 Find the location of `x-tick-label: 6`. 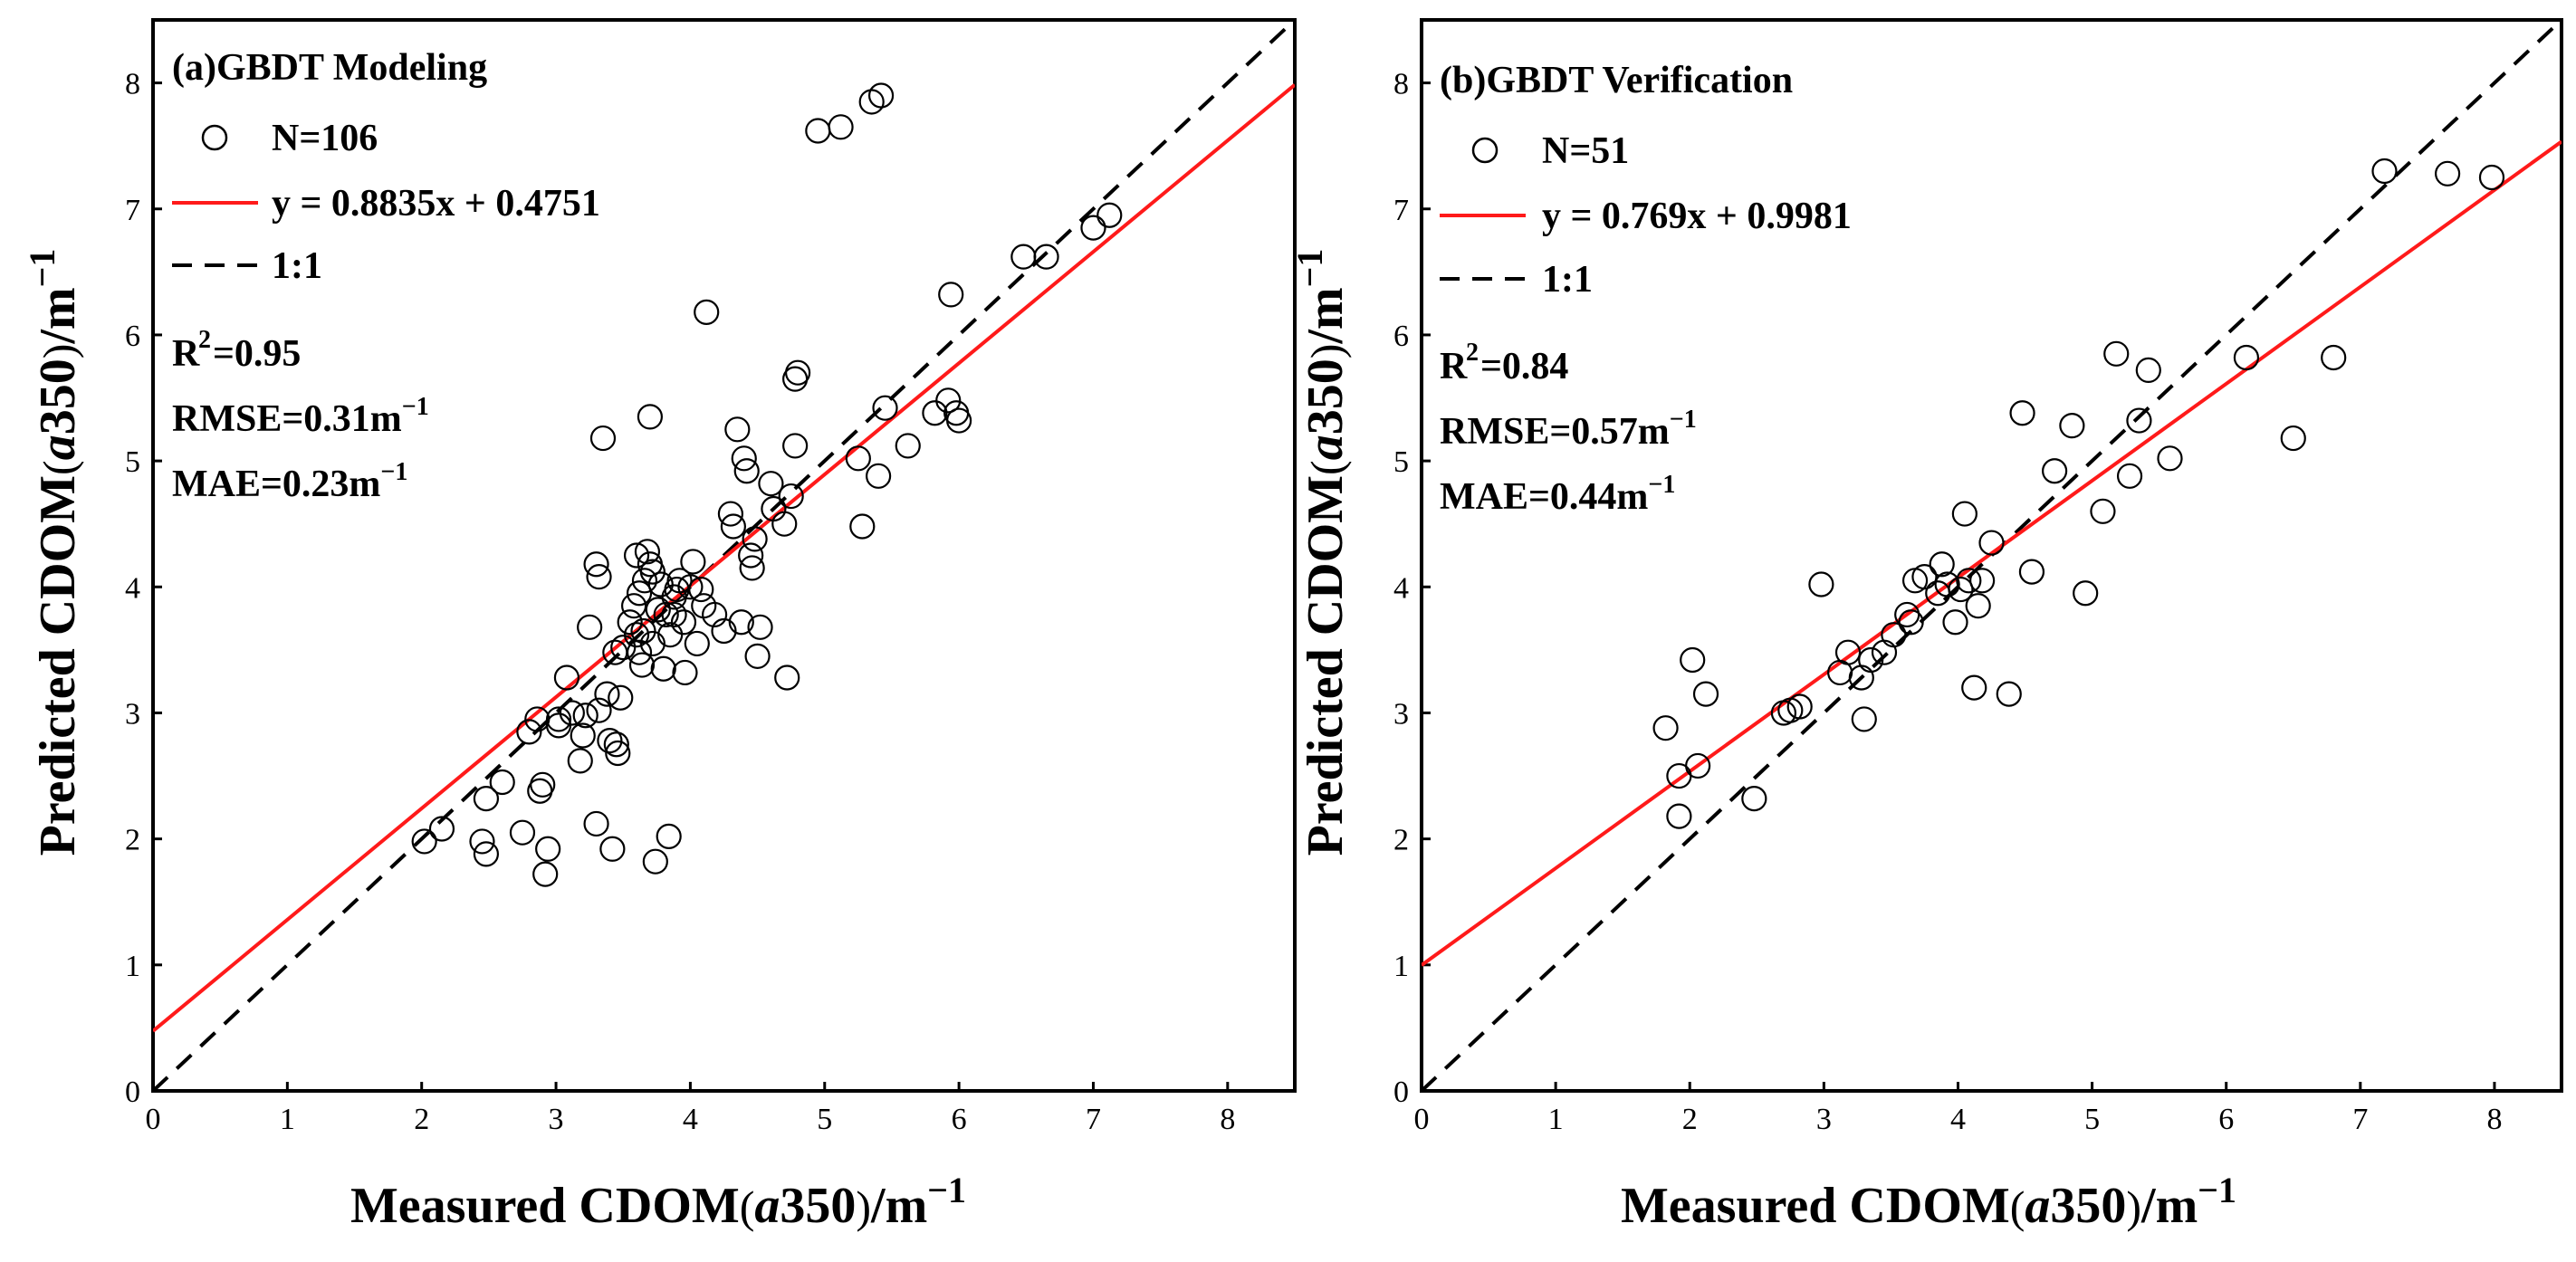

x-tick-label: 6 is located at coordinates (959, 1119).